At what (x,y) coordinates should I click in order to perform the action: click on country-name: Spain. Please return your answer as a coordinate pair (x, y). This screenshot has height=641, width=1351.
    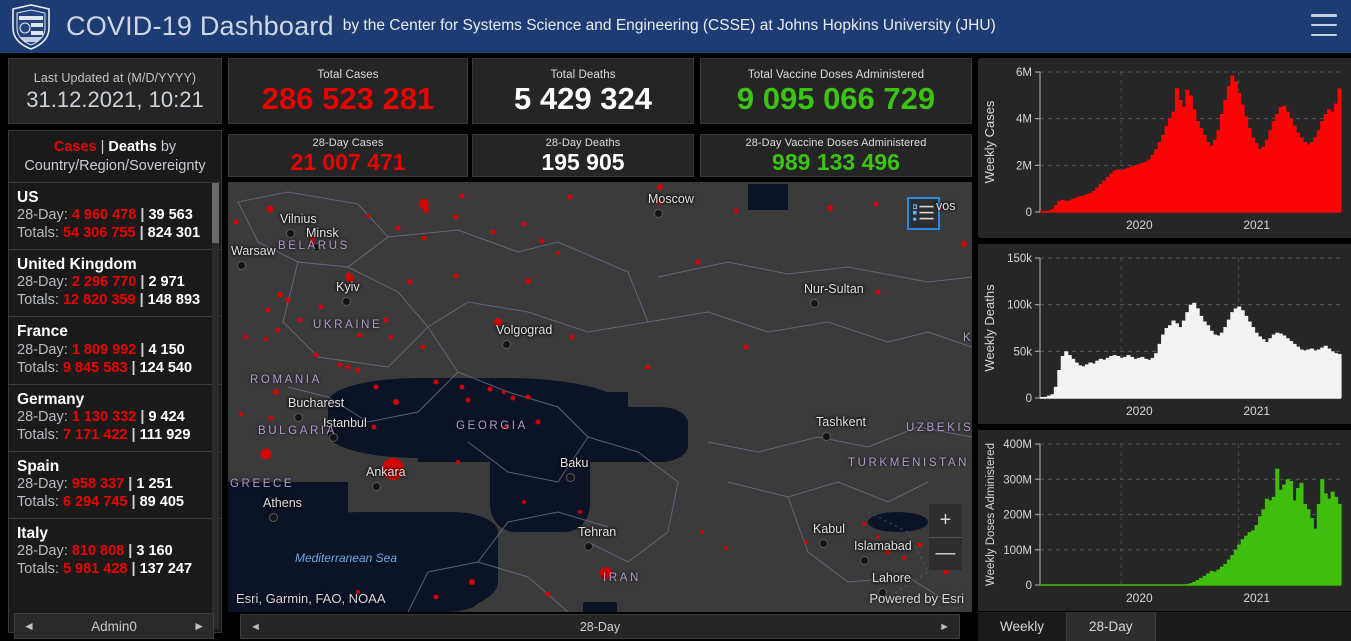
    Looking at the image, I should click on (38, 466).